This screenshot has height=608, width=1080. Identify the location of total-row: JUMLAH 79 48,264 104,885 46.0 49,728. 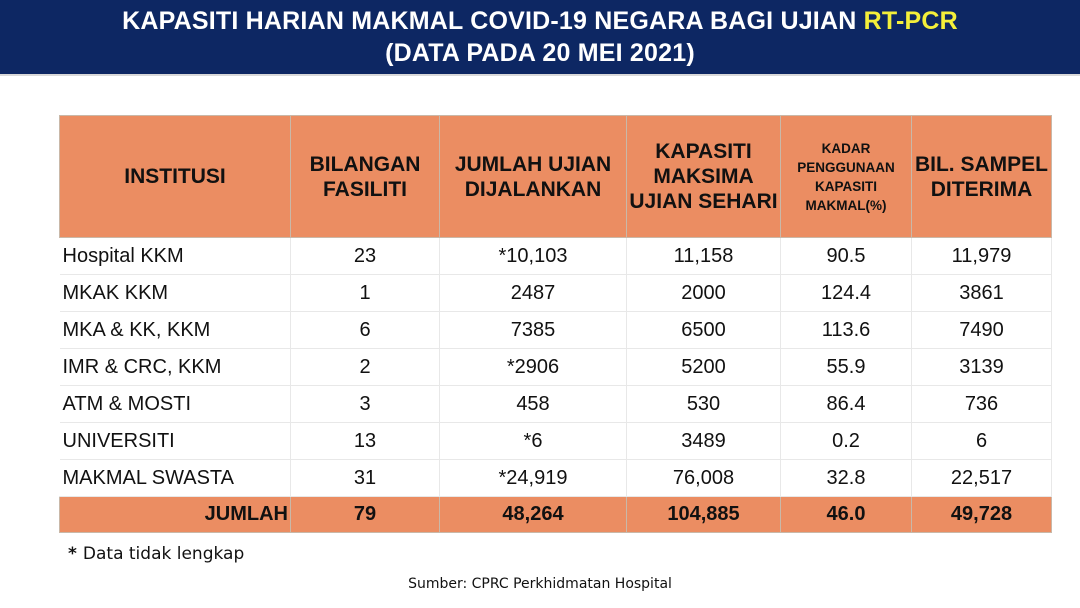
(555, 514).